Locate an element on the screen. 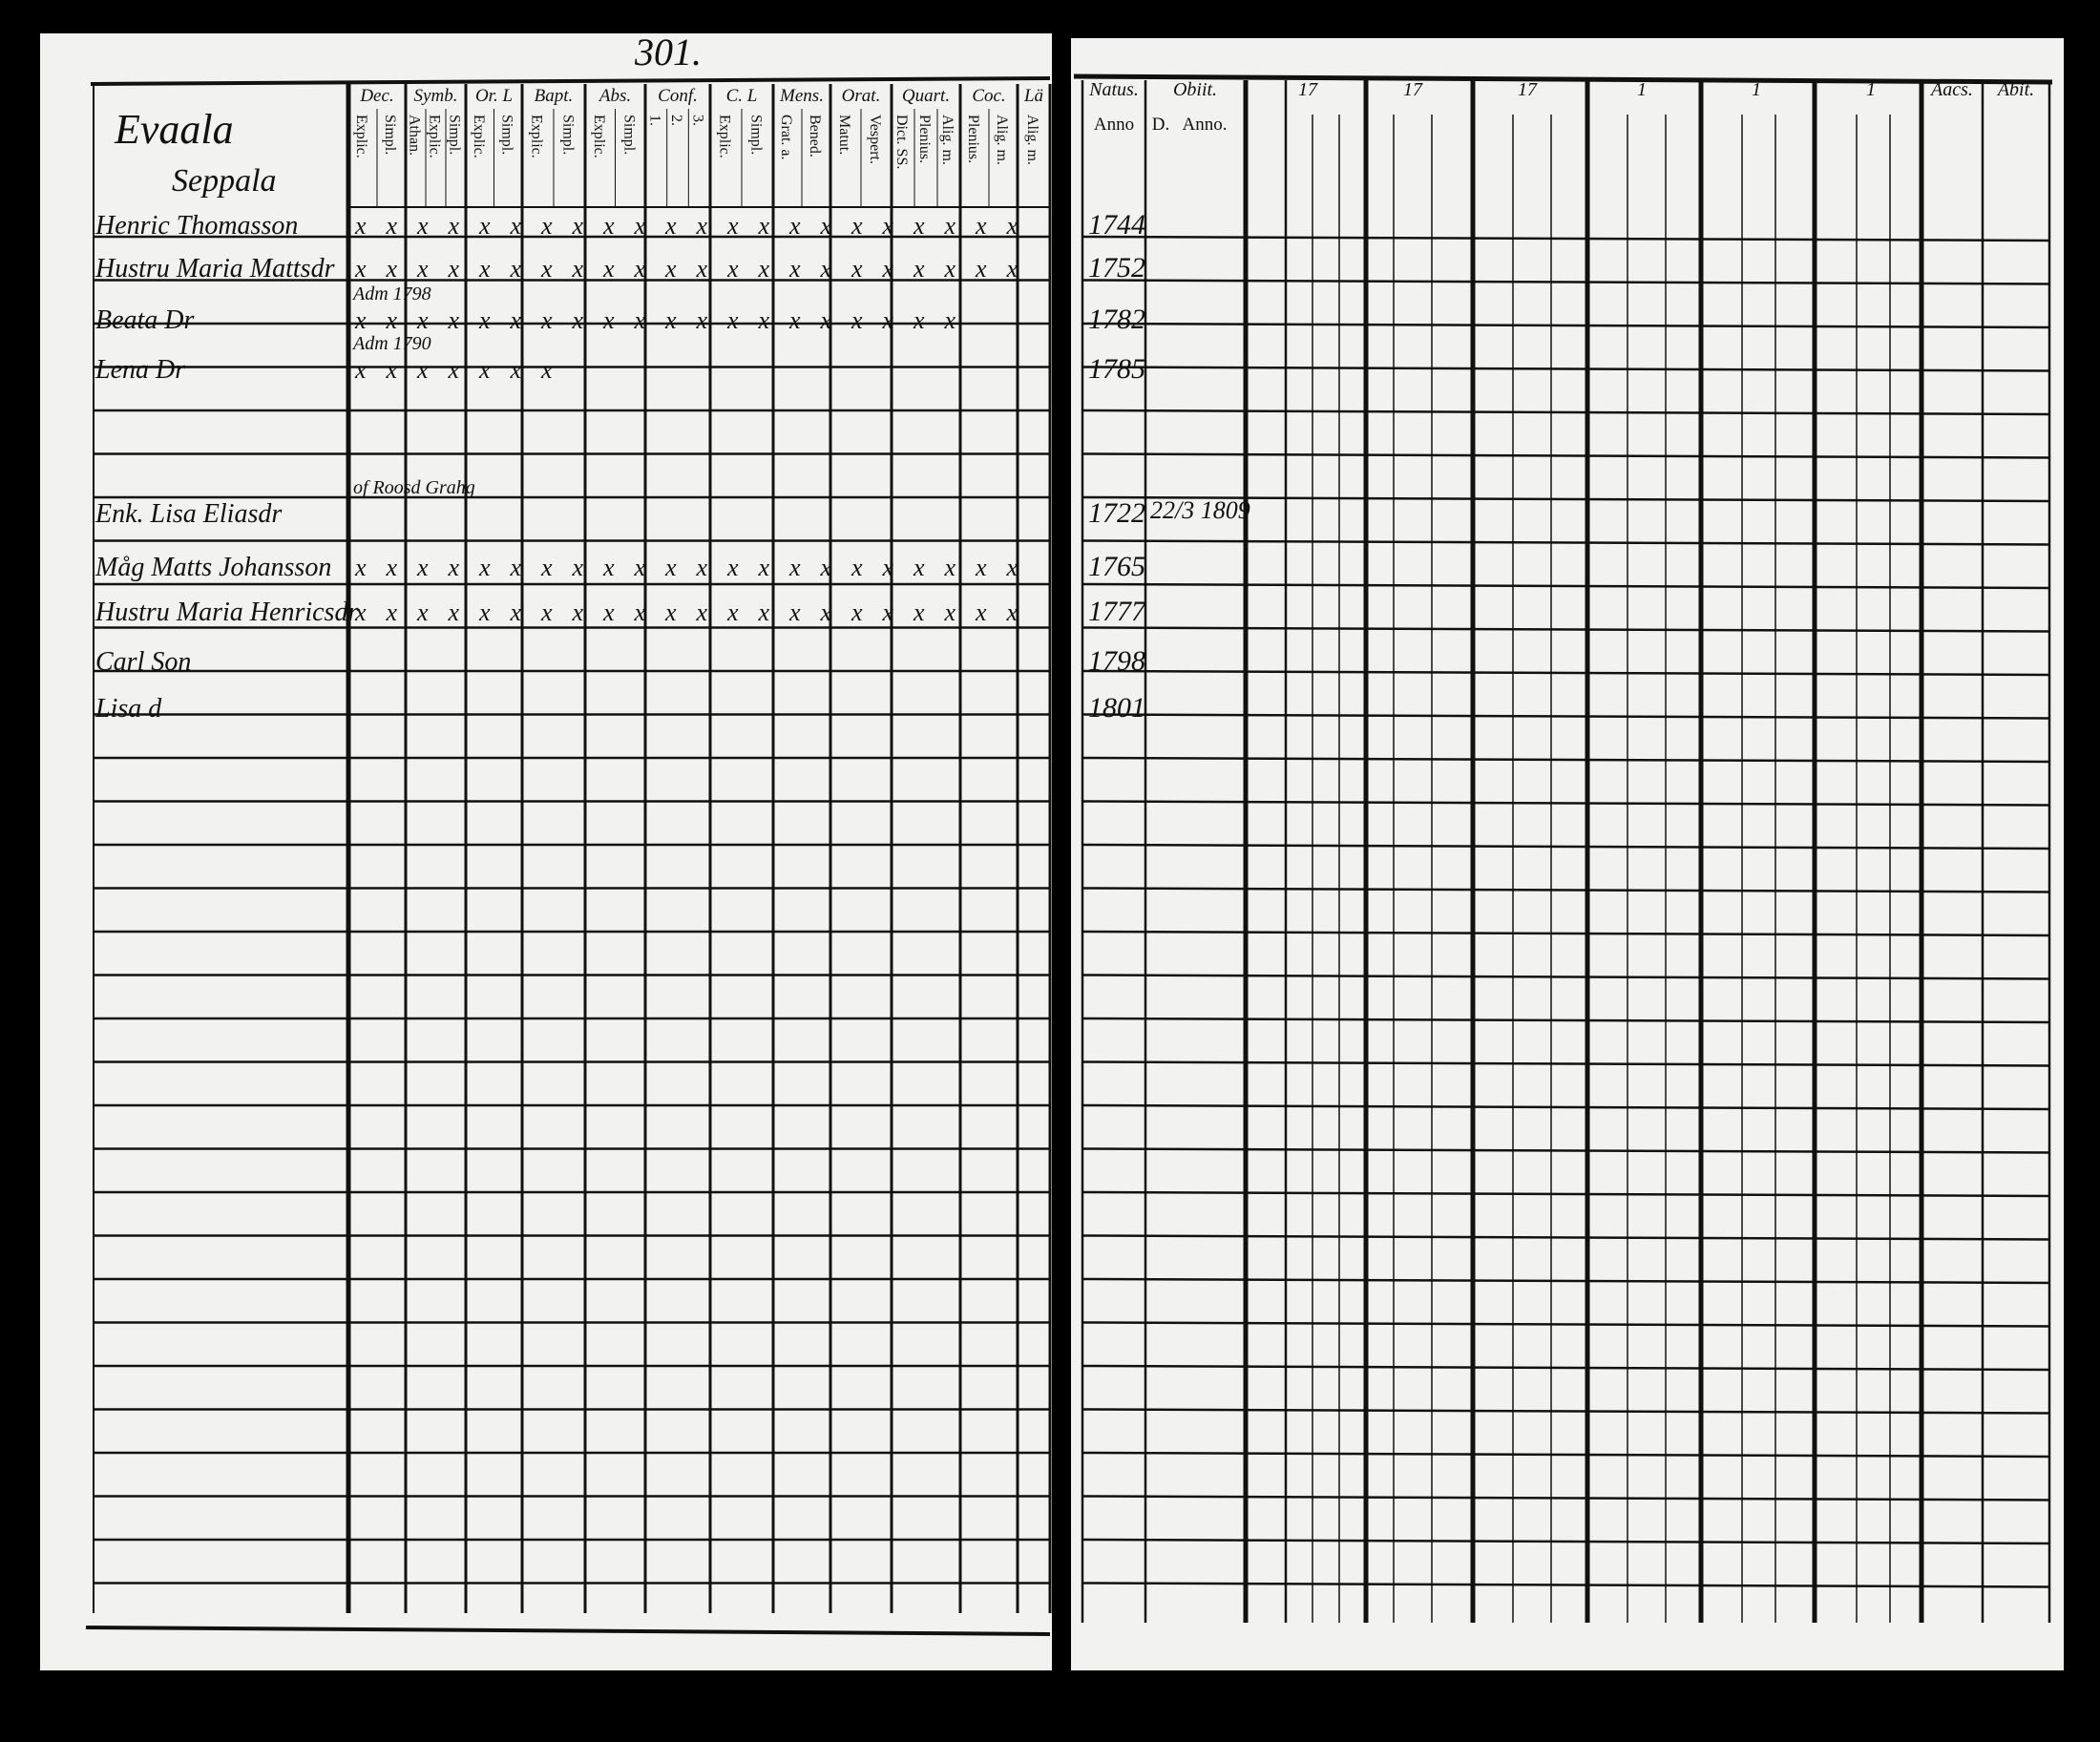 The width and height of the screenshot is (2100, 1742). column-header: Natus. is located at coordinates (1114, 89).